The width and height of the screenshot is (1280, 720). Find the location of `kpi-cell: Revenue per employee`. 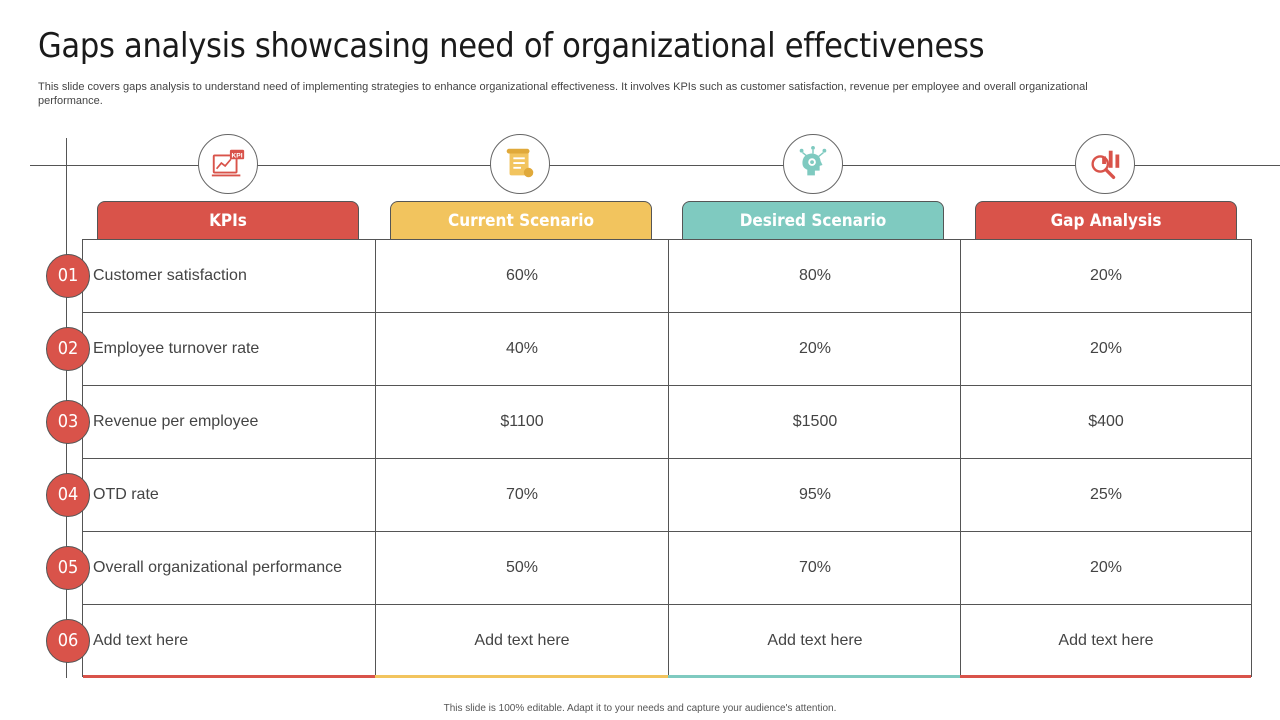

kpi-cell: Revenue per employee is located at coordinates (176, 421).